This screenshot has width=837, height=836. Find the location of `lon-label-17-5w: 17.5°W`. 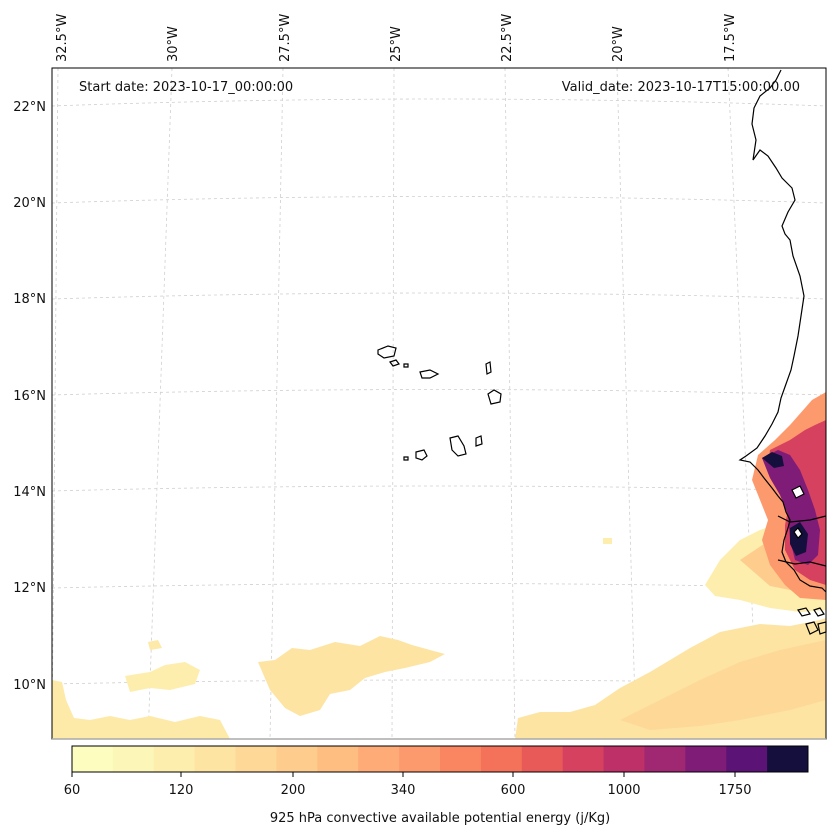

lon-label-17-5w: 17.5°W is located at coordinates (730, 38).